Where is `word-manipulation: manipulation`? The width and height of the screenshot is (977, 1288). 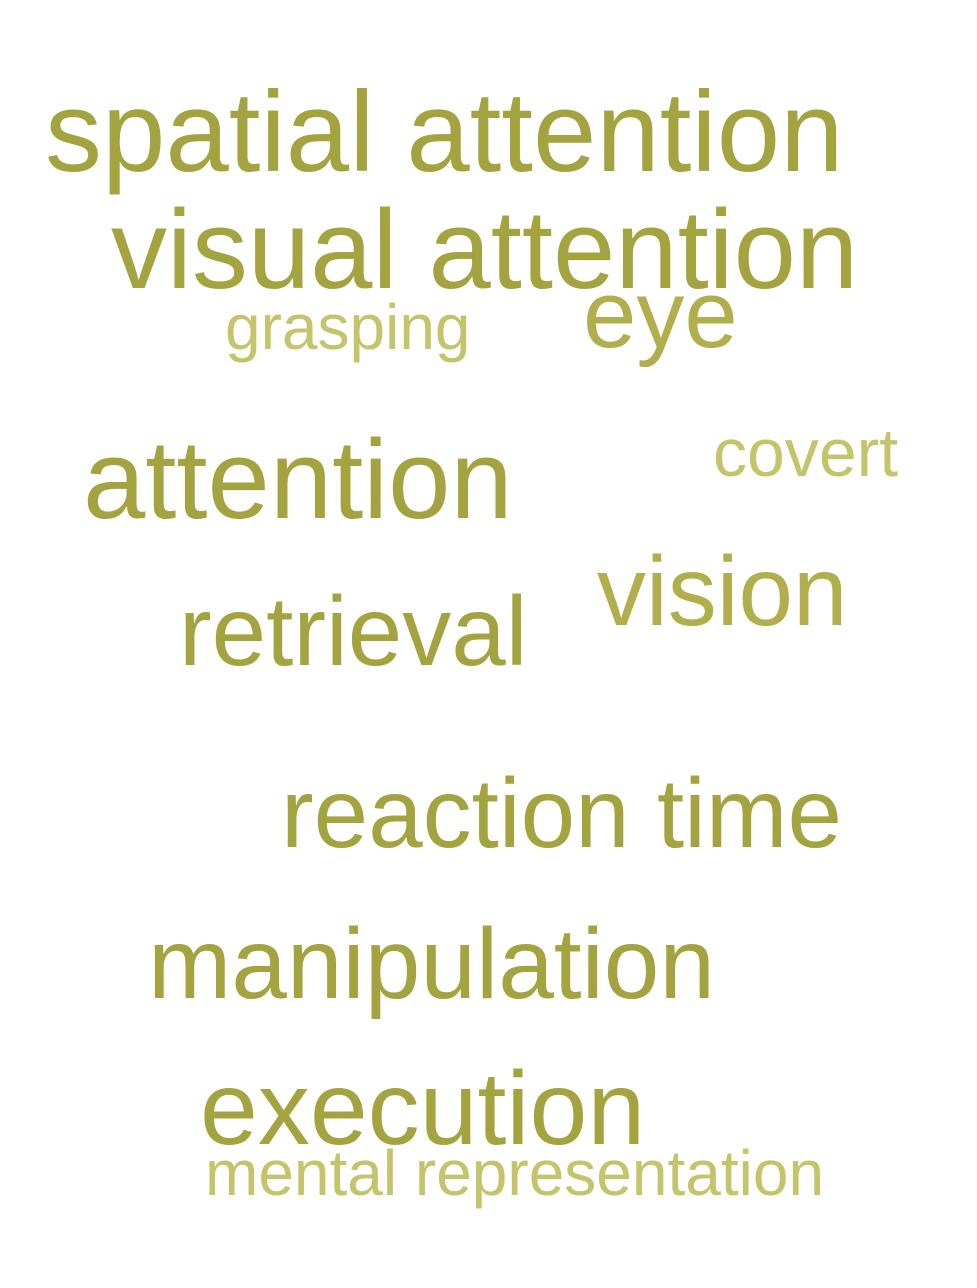
word-manipulation: manipulation is located at coordinates (432, 964).